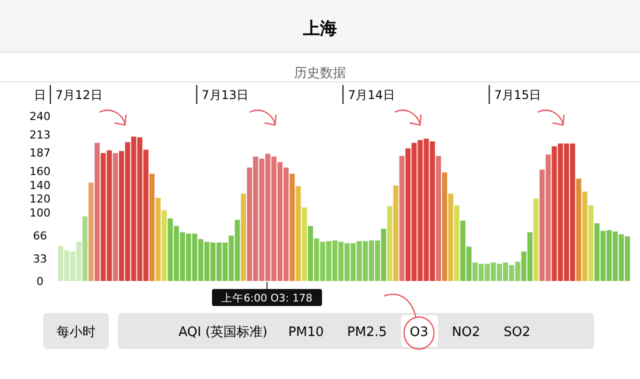 The height and width of the screenshot is (379, 640). Describe the element at coordinates (371, 95) in the screenshot. I see `x-tick-label: 7月14日` at that location.